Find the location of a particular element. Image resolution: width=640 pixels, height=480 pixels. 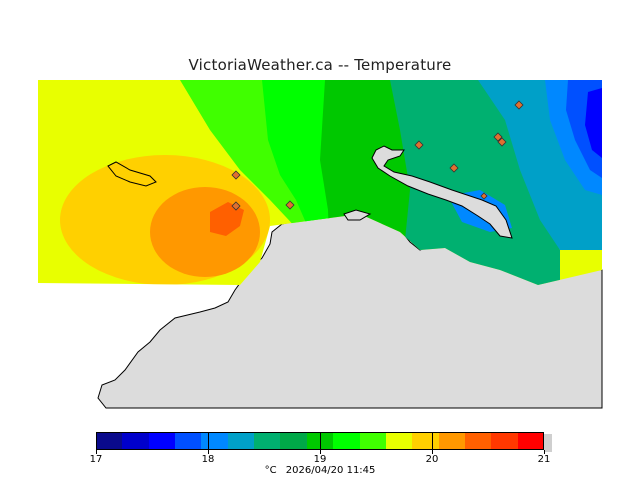

legend-shadow is located at coordinates (548, 443).